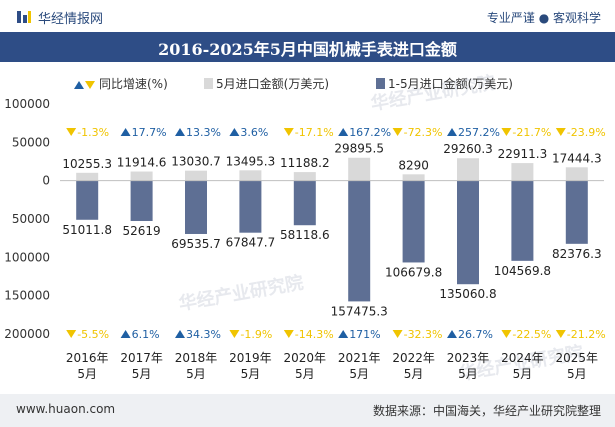 Image resolution: width=615 pixels, height=427 pixels. What do you see at coordinates (586, 132) in the screenshot?
I see `growth-rate-monthly: -23.9%` at bounding box center [586, 132].